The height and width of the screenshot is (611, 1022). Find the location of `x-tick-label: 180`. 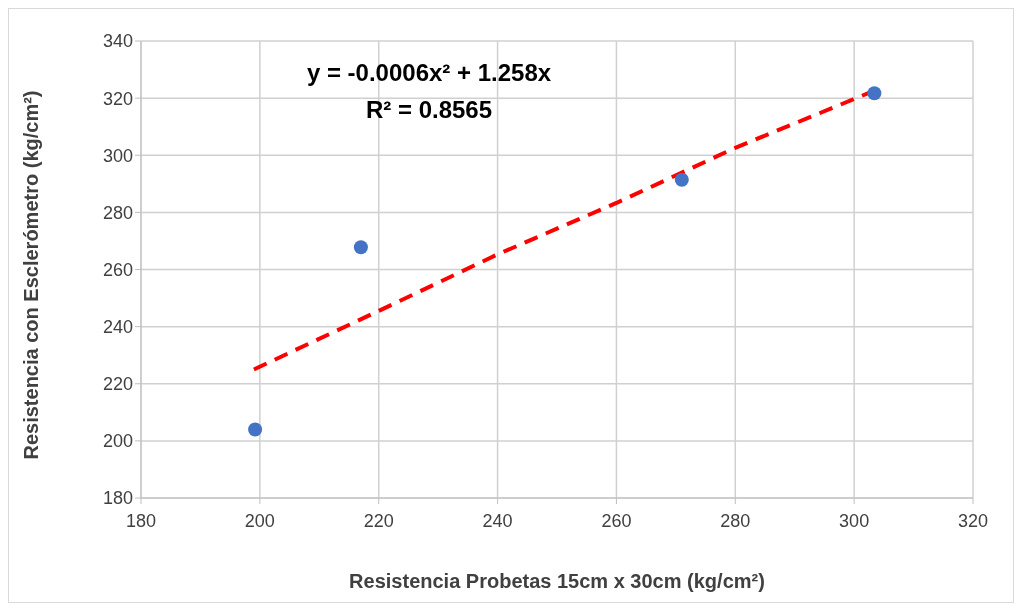

x-tick-label: 180 is located at coordinates (141, 520).